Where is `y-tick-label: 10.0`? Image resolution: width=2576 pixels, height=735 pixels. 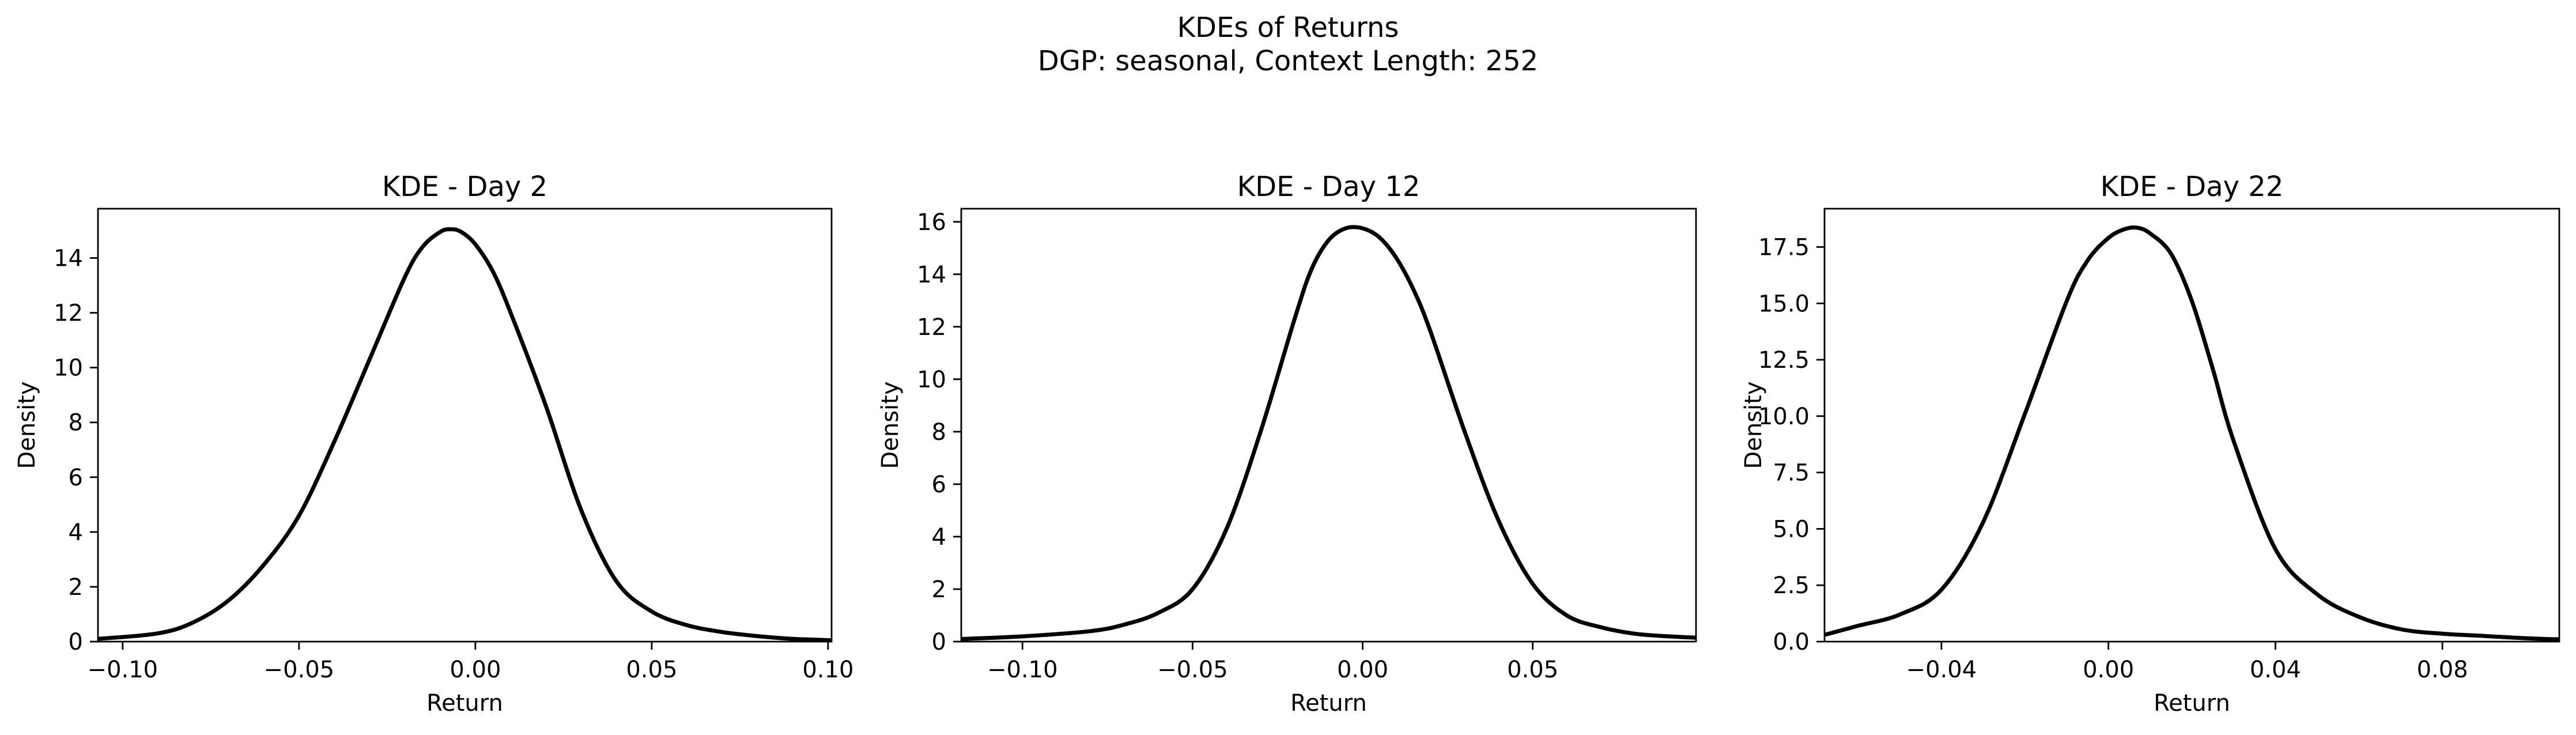
y-tick-label: 10.0 is located at coordinates (1784, 417).